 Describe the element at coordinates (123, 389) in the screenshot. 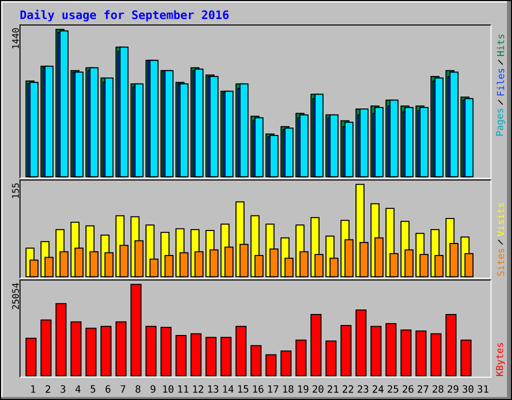

I see `x-tick-label: 7` at that location.